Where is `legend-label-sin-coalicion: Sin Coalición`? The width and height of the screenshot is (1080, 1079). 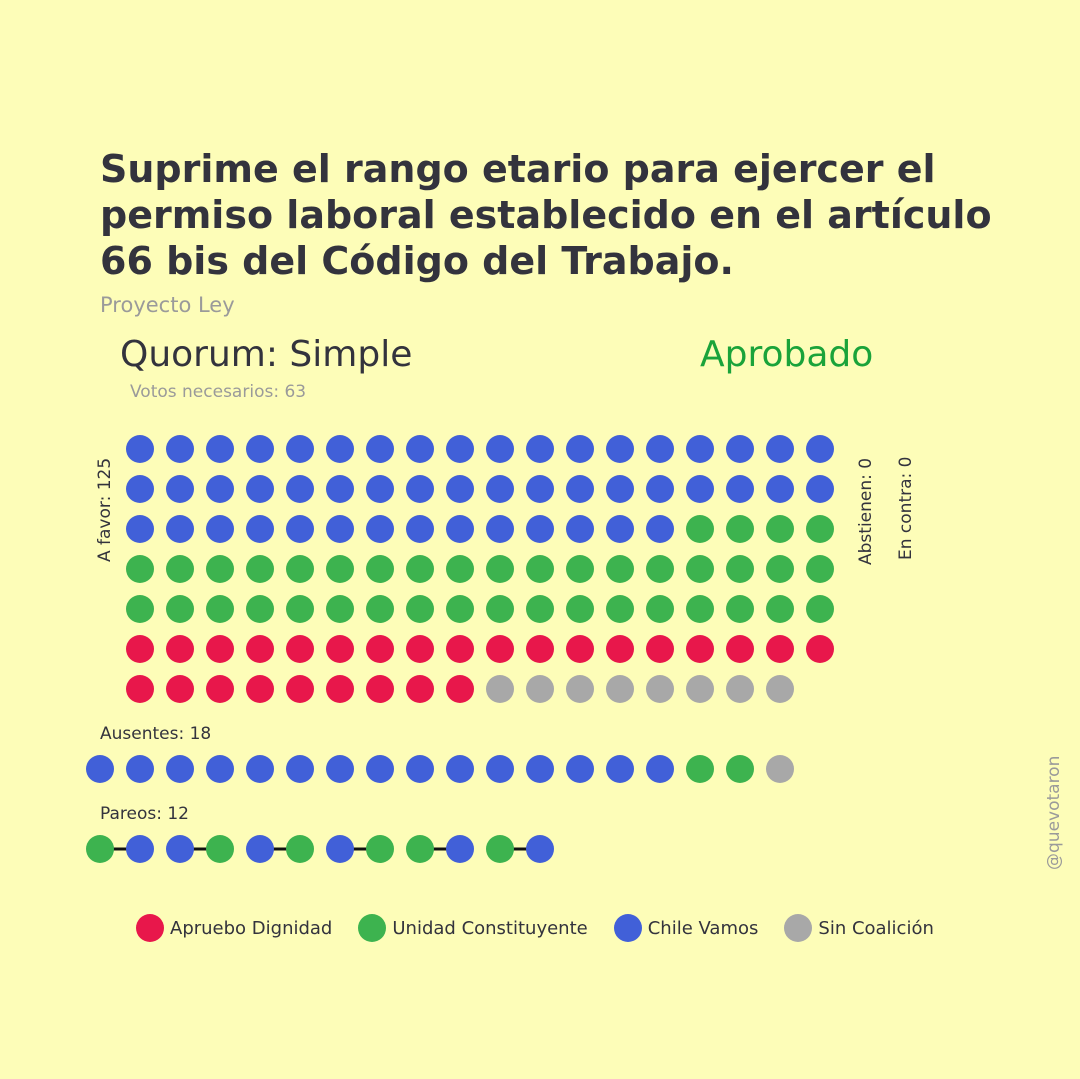
legend-label-sin-coalicion: Sin Coalición is located at coordinates (876, 928).